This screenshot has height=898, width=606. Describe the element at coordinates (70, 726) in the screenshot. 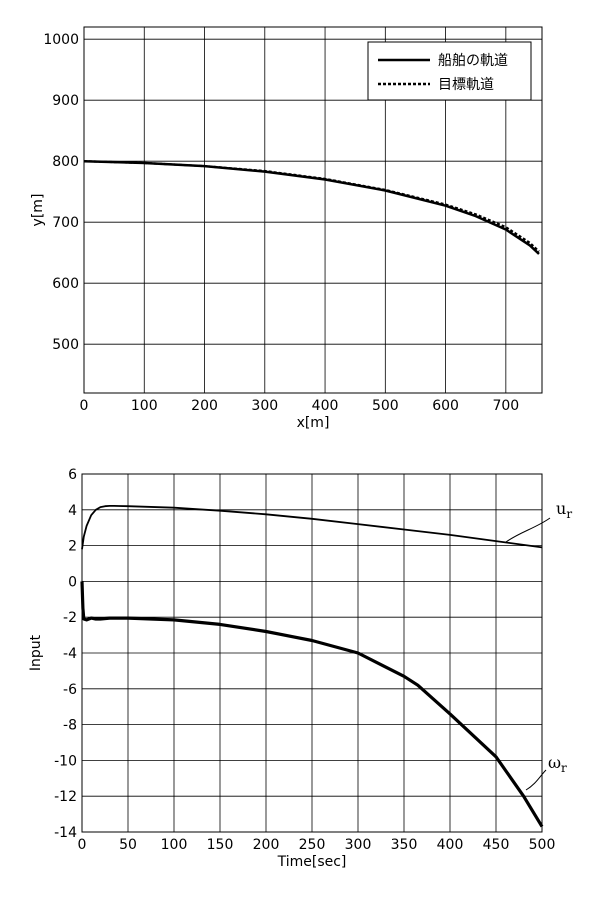

I see `y-tick-label: -8` at that location.